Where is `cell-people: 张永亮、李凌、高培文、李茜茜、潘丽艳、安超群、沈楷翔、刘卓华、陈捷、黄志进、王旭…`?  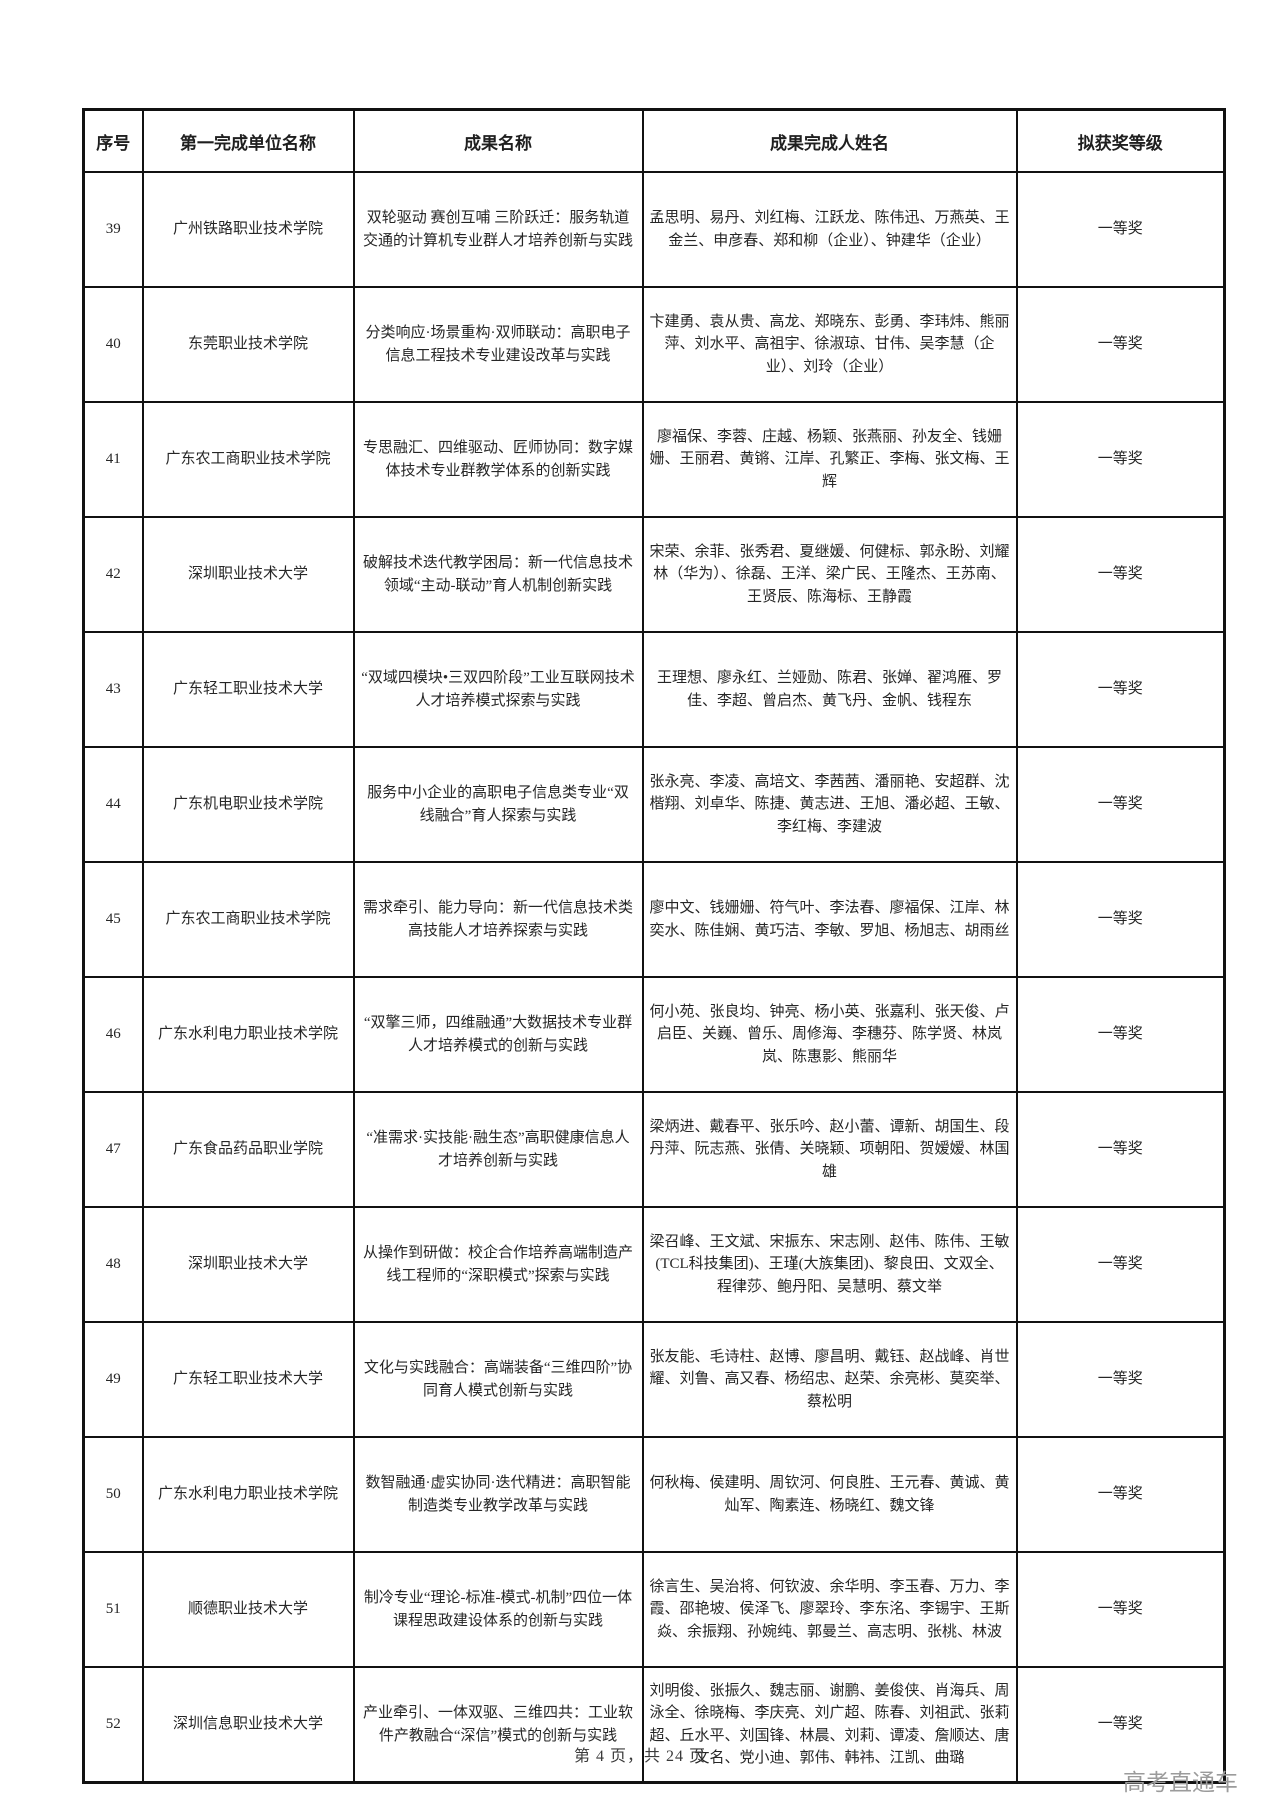
cell-people: 张永亮、李凌、高培文、李茜茜、潘丽艳、安超群、沈楷翔、刘卓华、陈捷、黄志进、王旭… is located at coordinates (829, 804).